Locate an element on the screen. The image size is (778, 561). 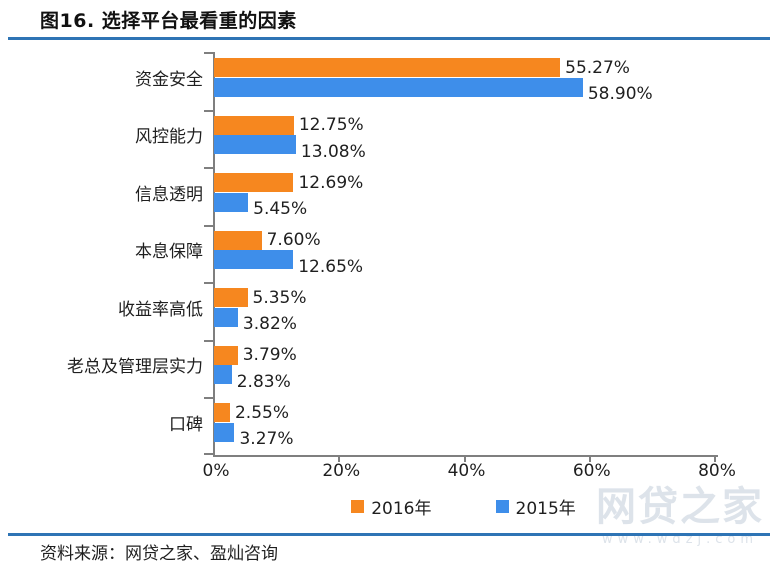
value-label-2016年: 3.79% is located at coordinates (269, 355).